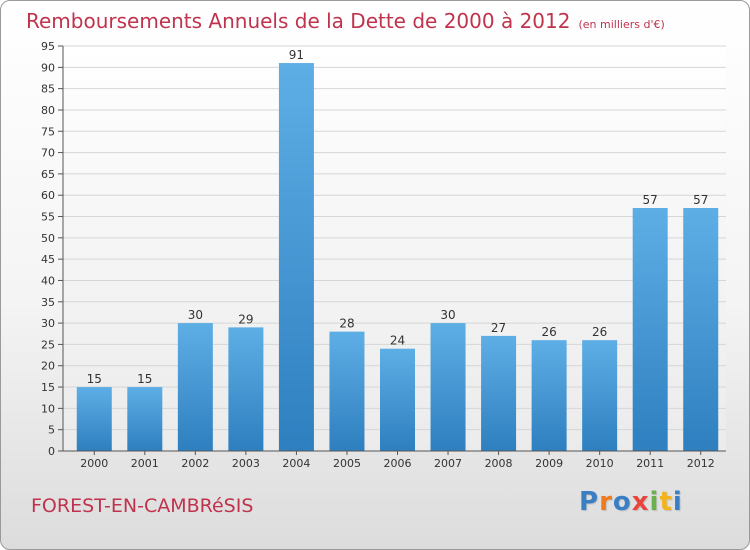 The height and width of the screenshot is (550, 750). Describe the element at coordinates (549, 395) in the screenshot. I see `bar-2009` at that location.